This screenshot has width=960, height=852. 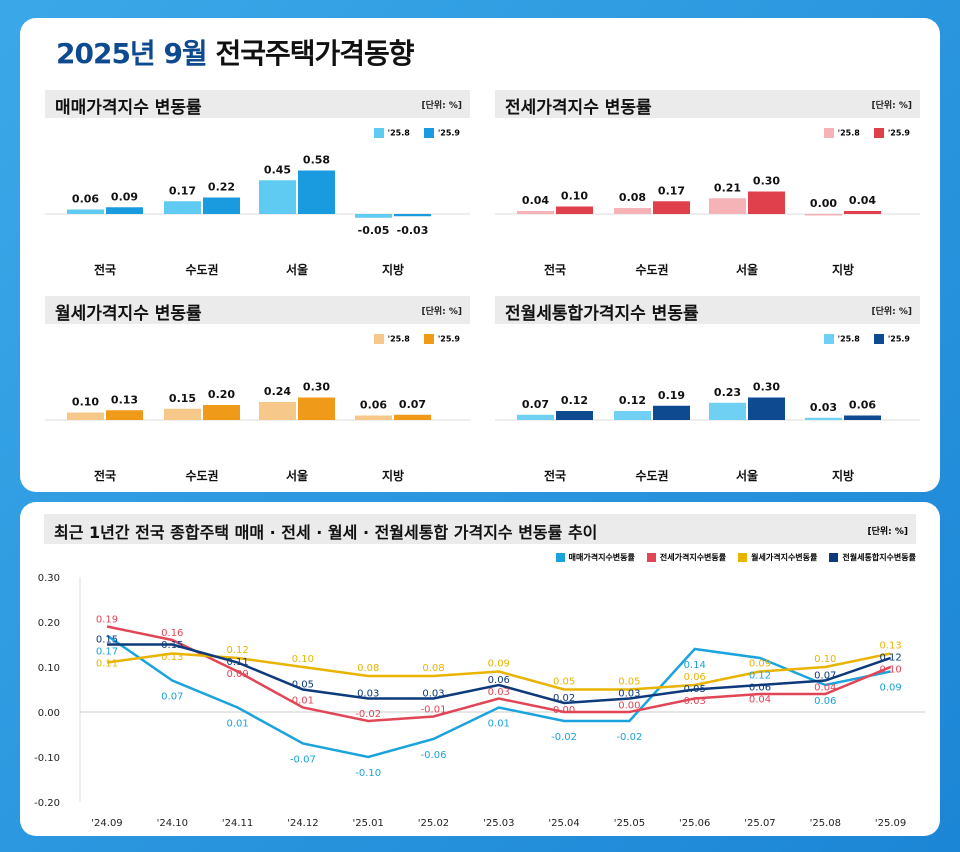 I want to click on point-label: 0.15, so click(x=172, y=645).